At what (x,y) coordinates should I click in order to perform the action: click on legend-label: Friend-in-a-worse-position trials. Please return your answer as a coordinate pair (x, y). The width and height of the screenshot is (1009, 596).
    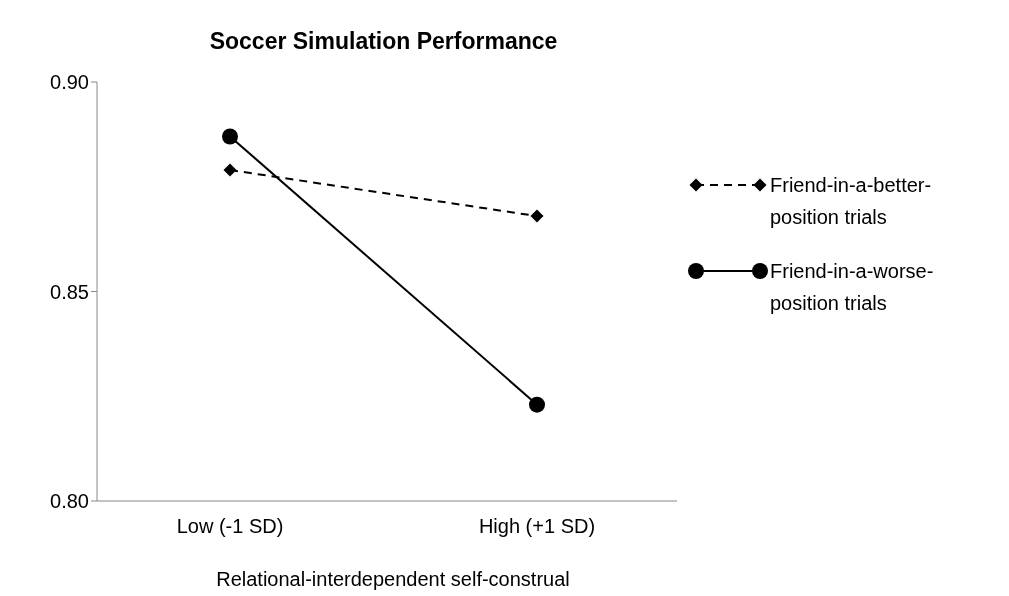
    Looking at the image, I should click on (852, 287).